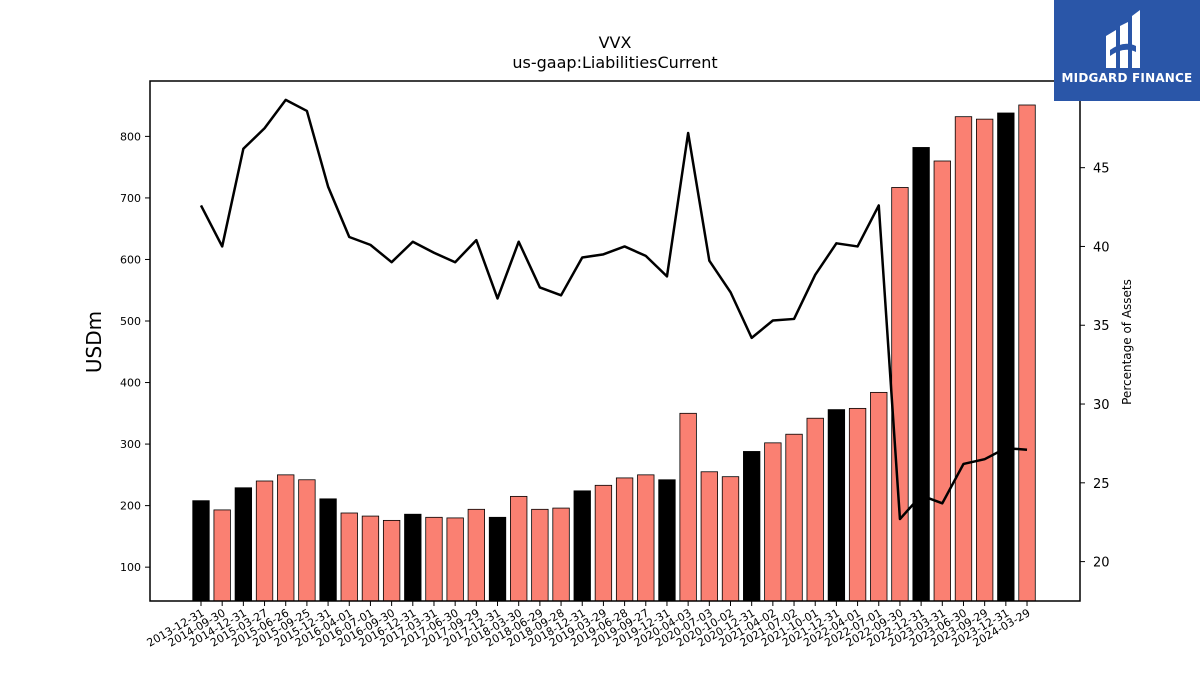  I want to click on brand-name: MIDGARD FINANCE, so click(1127, 78).